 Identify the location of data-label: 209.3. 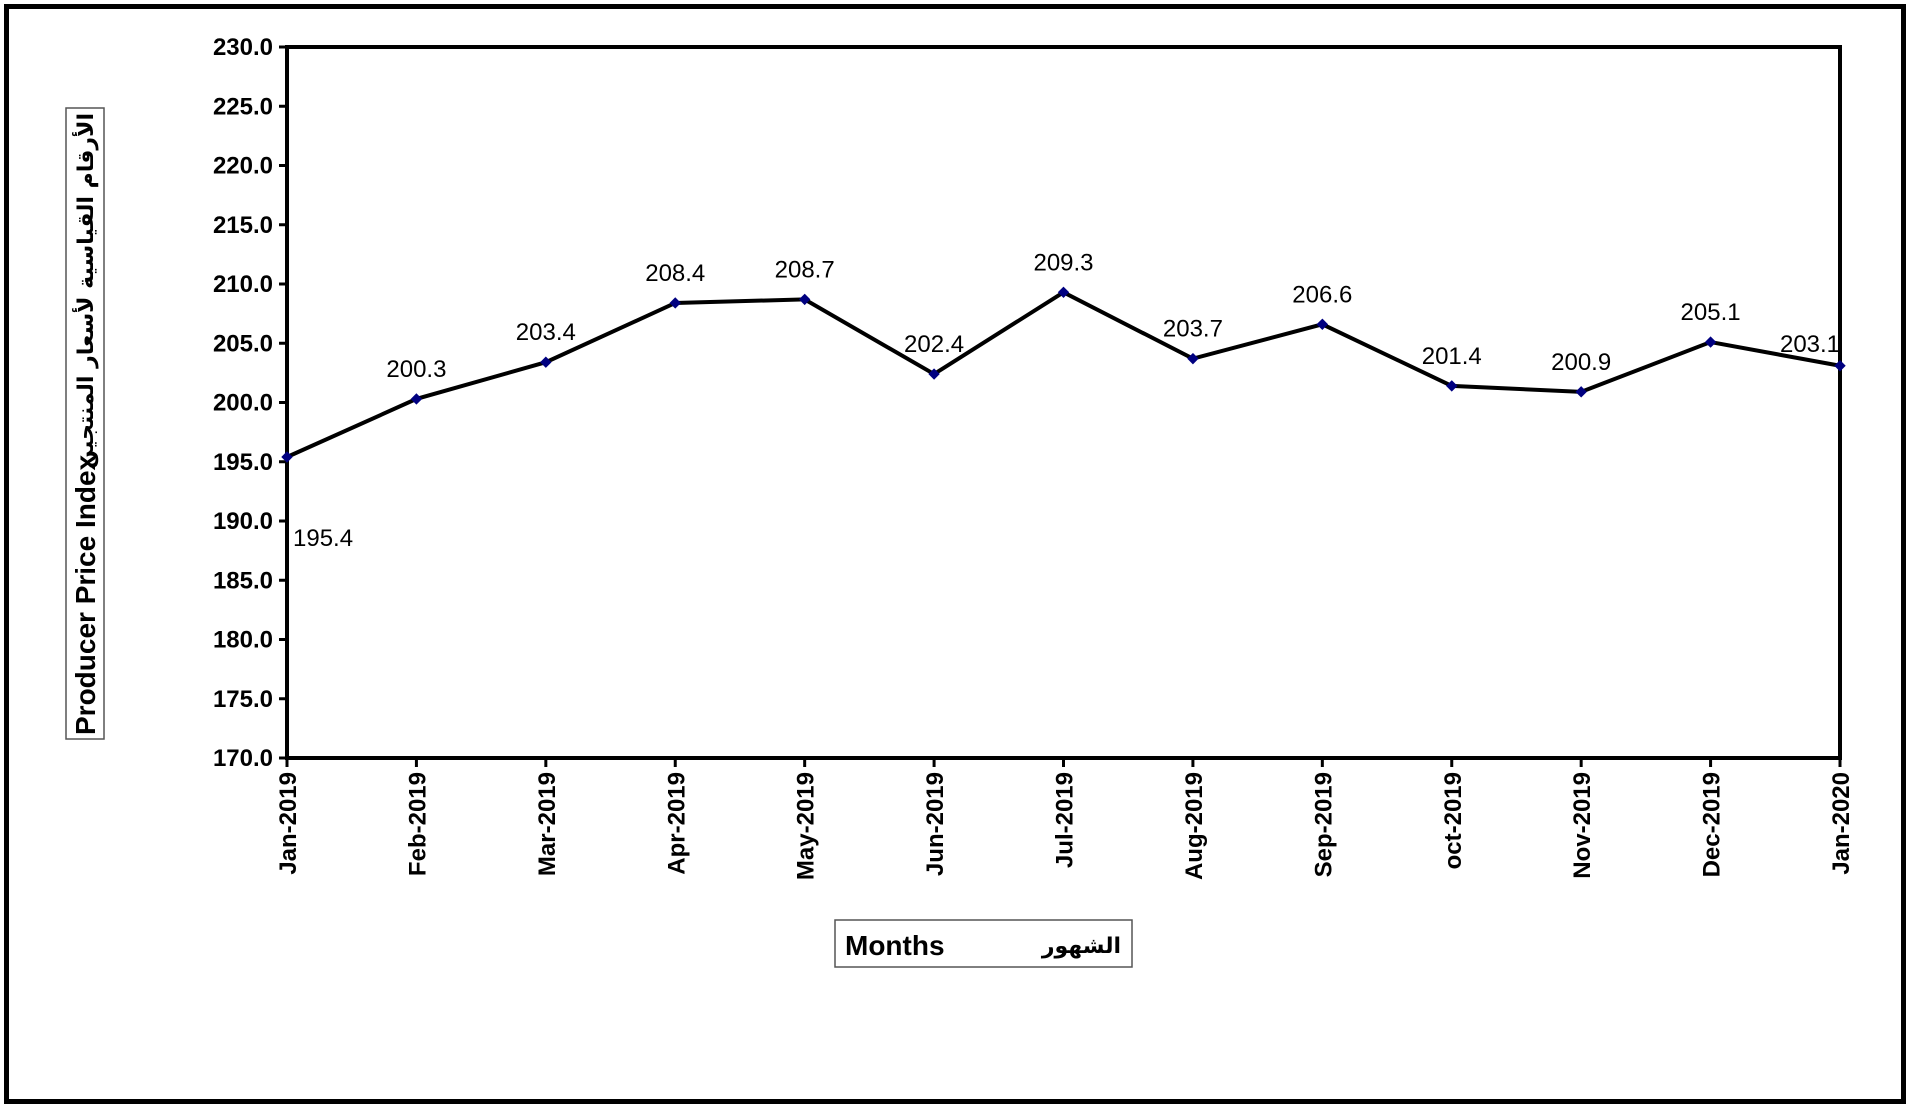
(1063, 262).